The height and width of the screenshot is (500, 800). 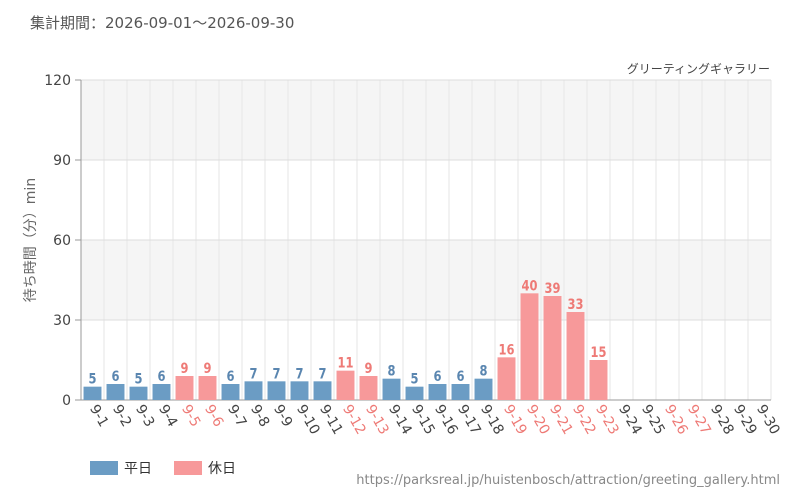 I want to click on period-end: 2026-09-30, so click(x=251, y=23).